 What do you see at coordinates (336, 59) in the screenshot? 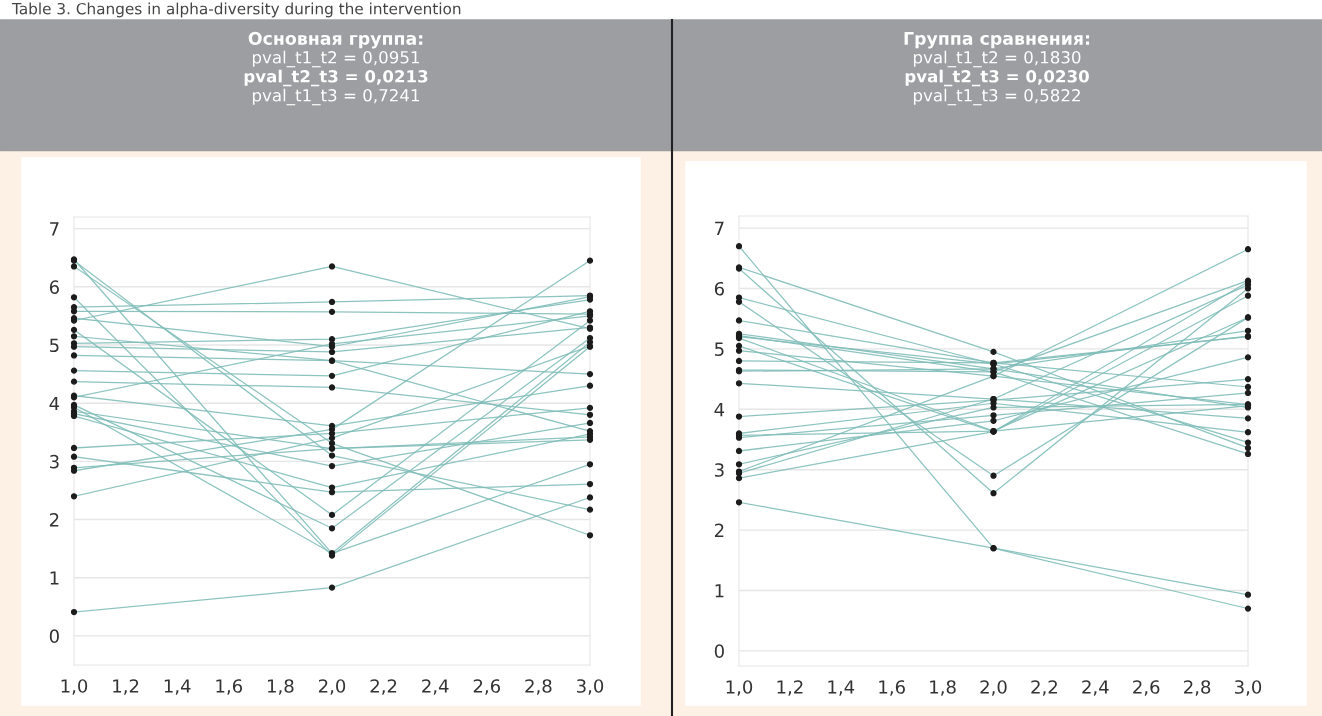
I see `text: pval_t1_t2 = 0,0951` at bounding box center [336, 59].